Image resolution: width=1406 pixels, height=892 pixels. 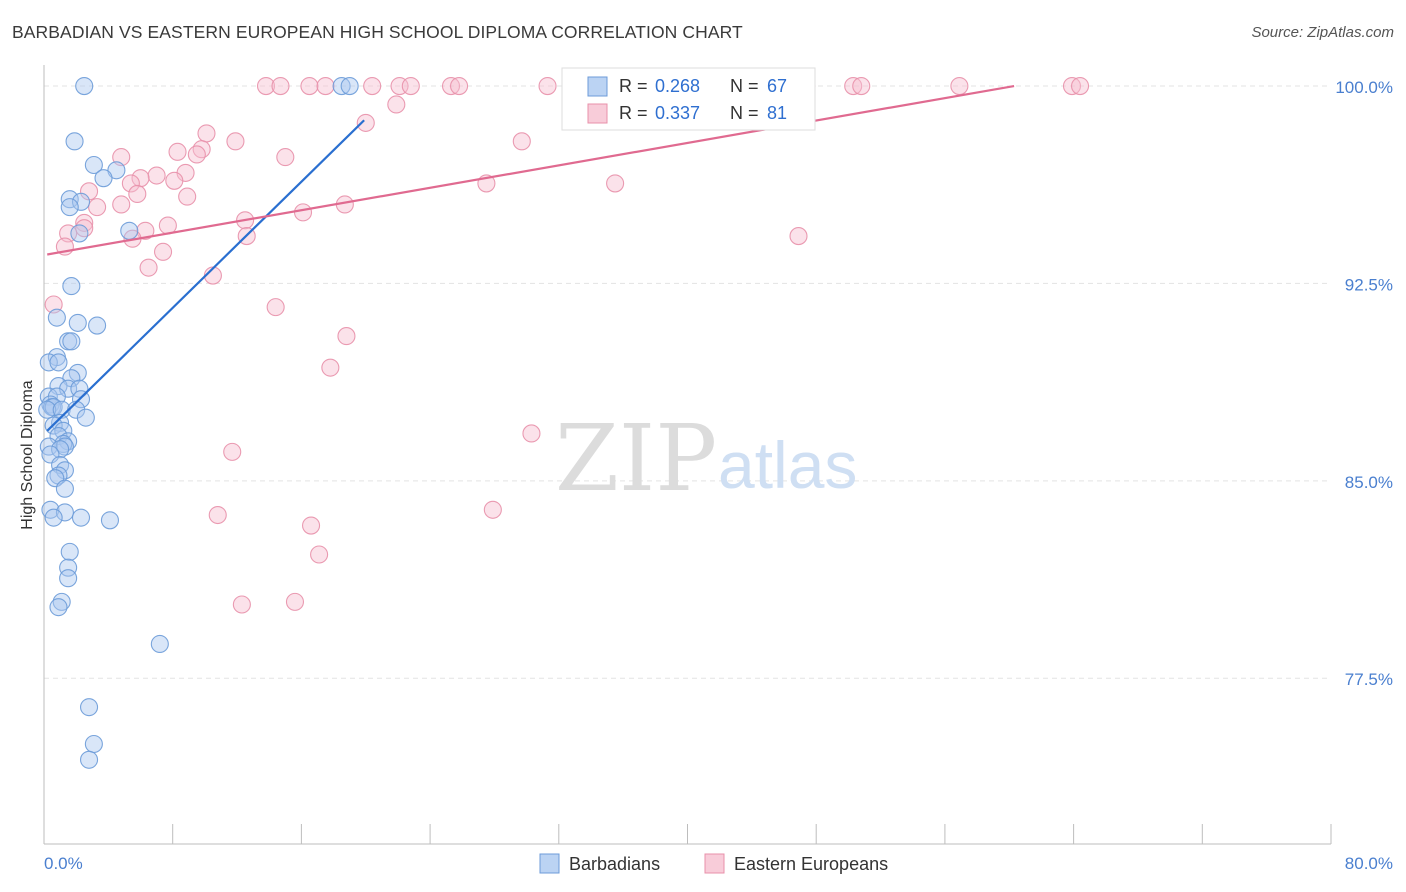 I want to click on y-tick-label-3: 77.5%, so click(x=1369, y=679).